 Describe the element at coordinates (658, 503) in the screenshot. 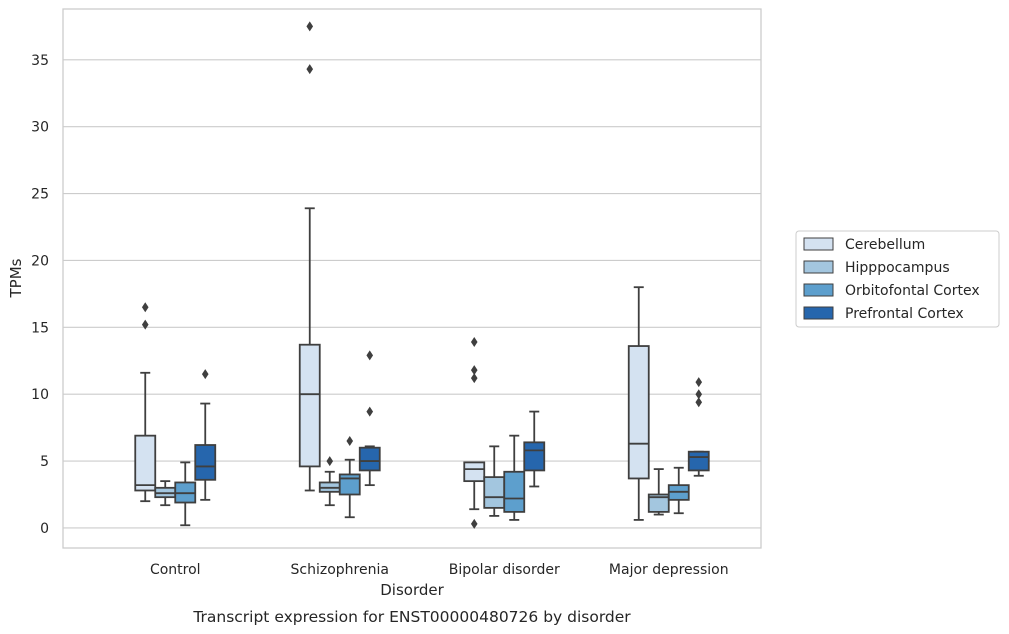

I see `box-hipppocampus-major-depression-iqr` at that location.